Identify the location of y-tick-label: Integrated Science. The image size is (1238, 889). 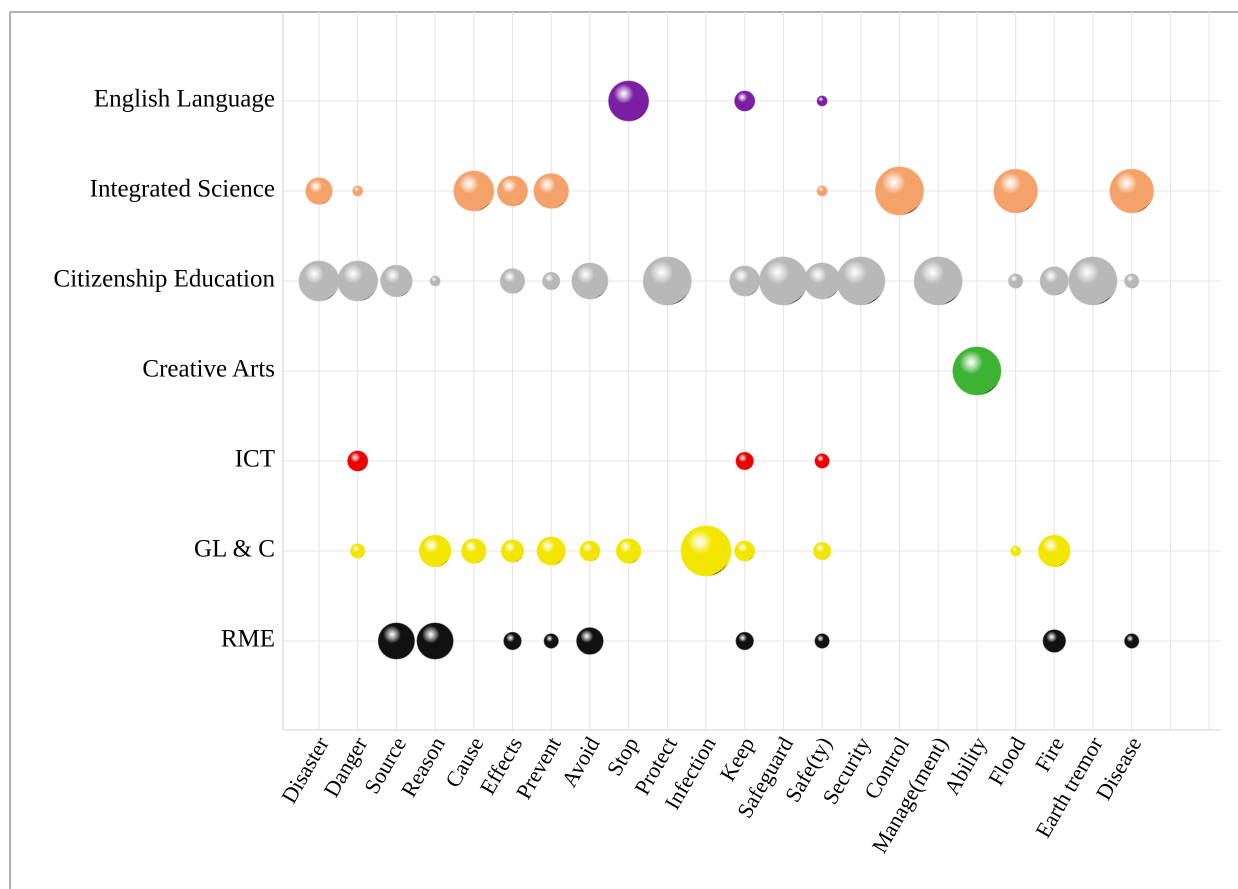
(182, 189).